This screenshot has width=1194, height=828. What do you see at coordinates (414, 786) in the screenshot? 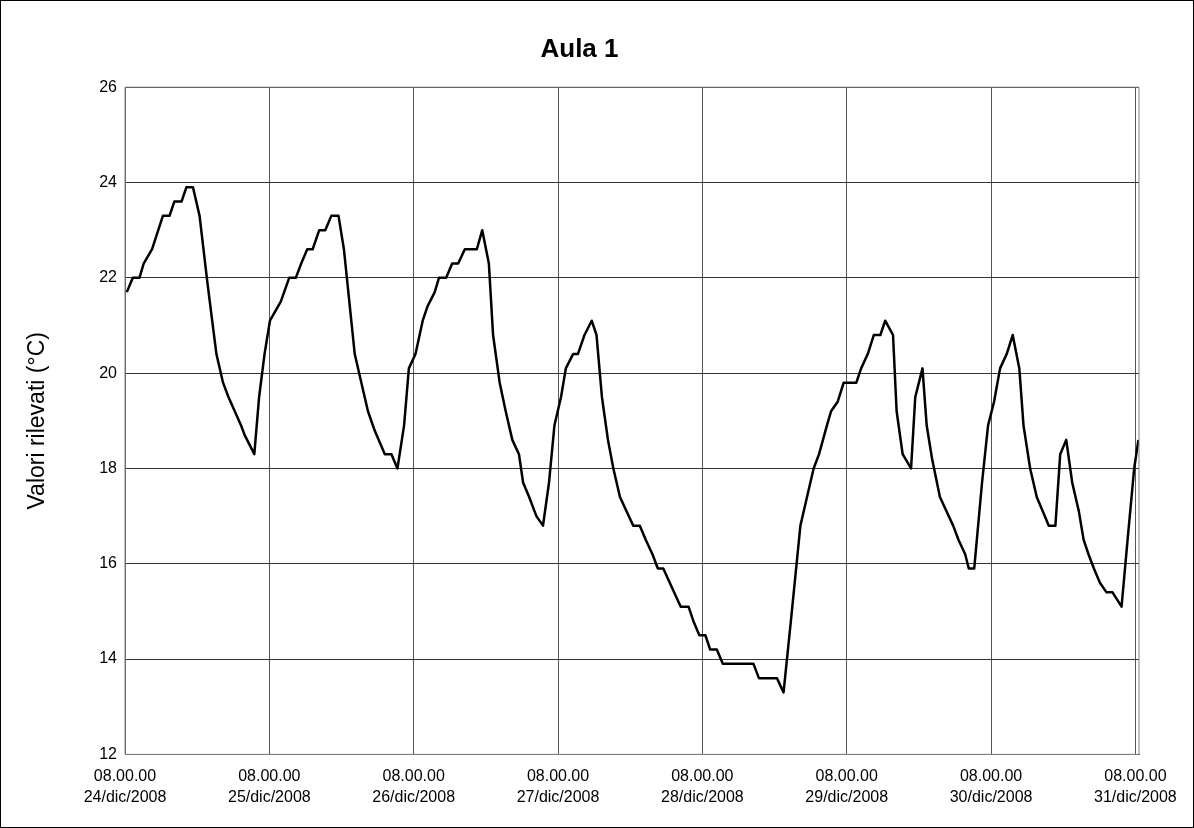
I see `x-tick-label: 08.00.00 26/dic/2008` at bounding box center [414, 786].